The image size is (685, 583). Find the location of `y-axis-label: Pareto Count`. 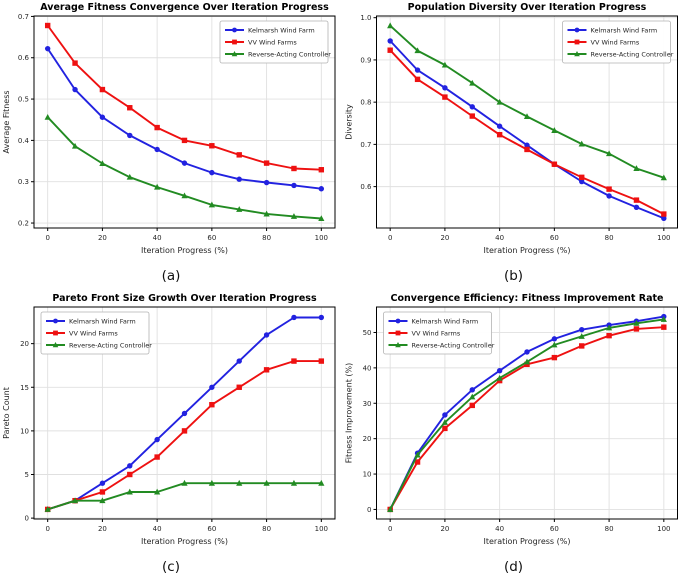

y-axis-label: Pareto Count is located at coordinates (6, 413).